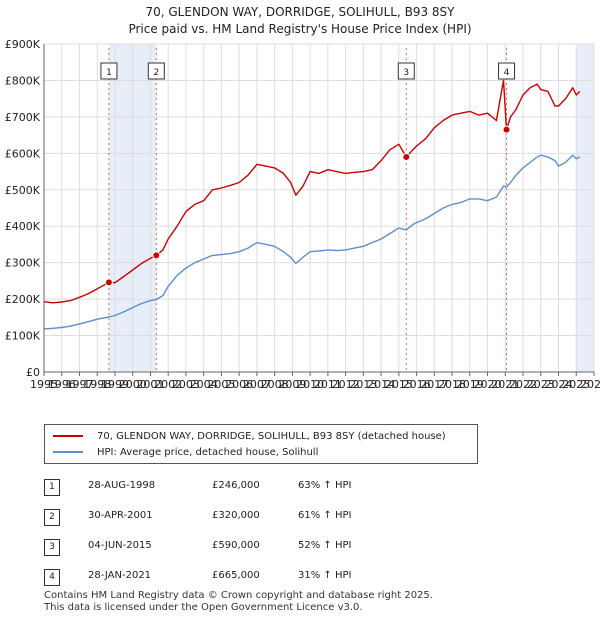  I want to click on x-tick-label: 2014, so click(381, 384).